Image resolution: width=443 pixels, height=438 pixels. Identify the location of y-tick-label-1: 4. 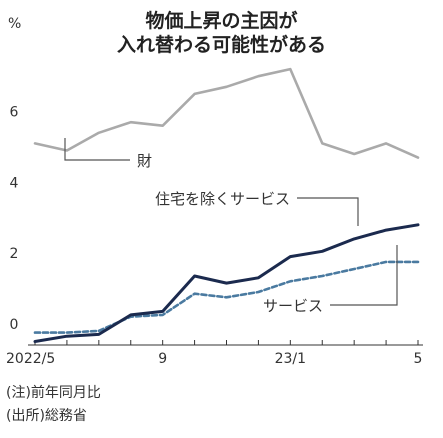
(14, 183).